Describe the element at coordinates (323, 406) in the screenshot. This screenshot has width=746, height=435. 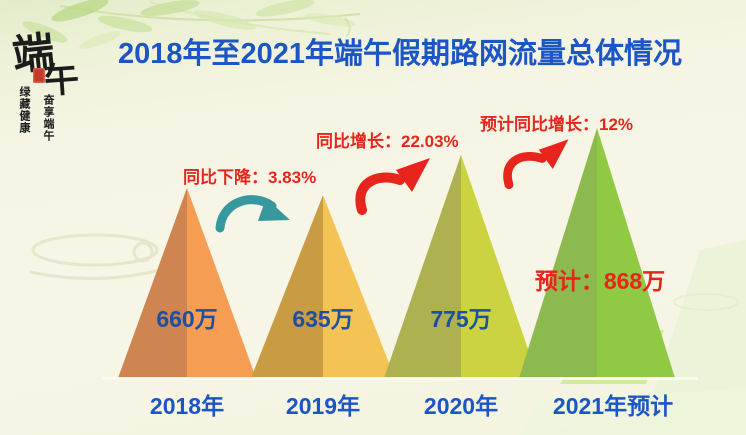
I see `axis-label-2019: 2019年` at that location.